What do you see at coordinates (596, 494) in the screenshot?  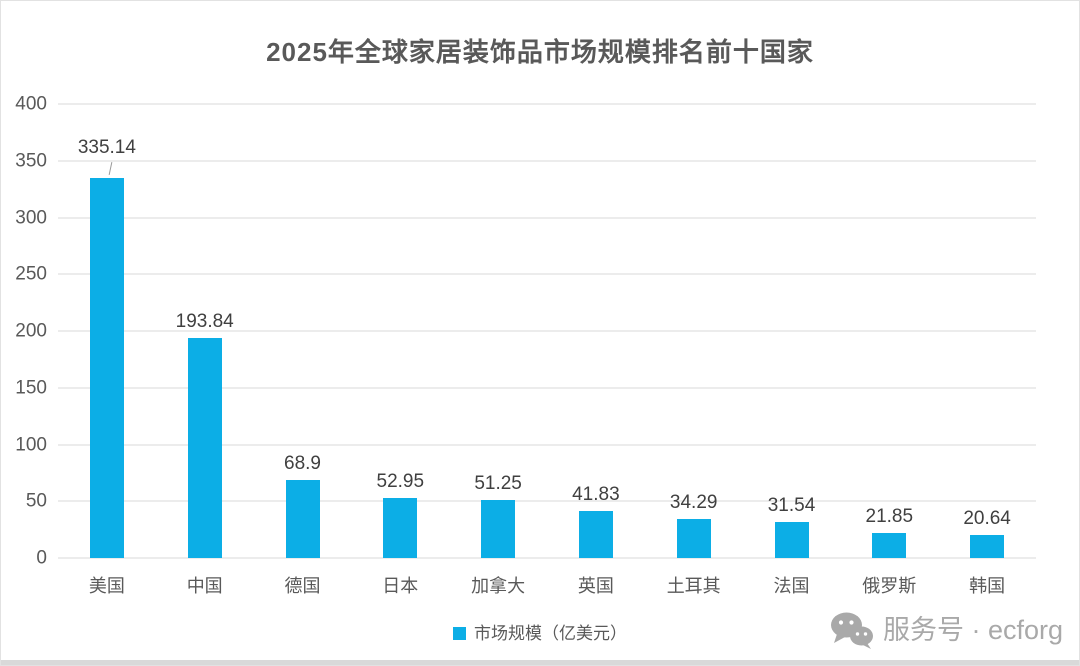 I see `bar-value-label: 41.83` at bounding box center [596, 494].